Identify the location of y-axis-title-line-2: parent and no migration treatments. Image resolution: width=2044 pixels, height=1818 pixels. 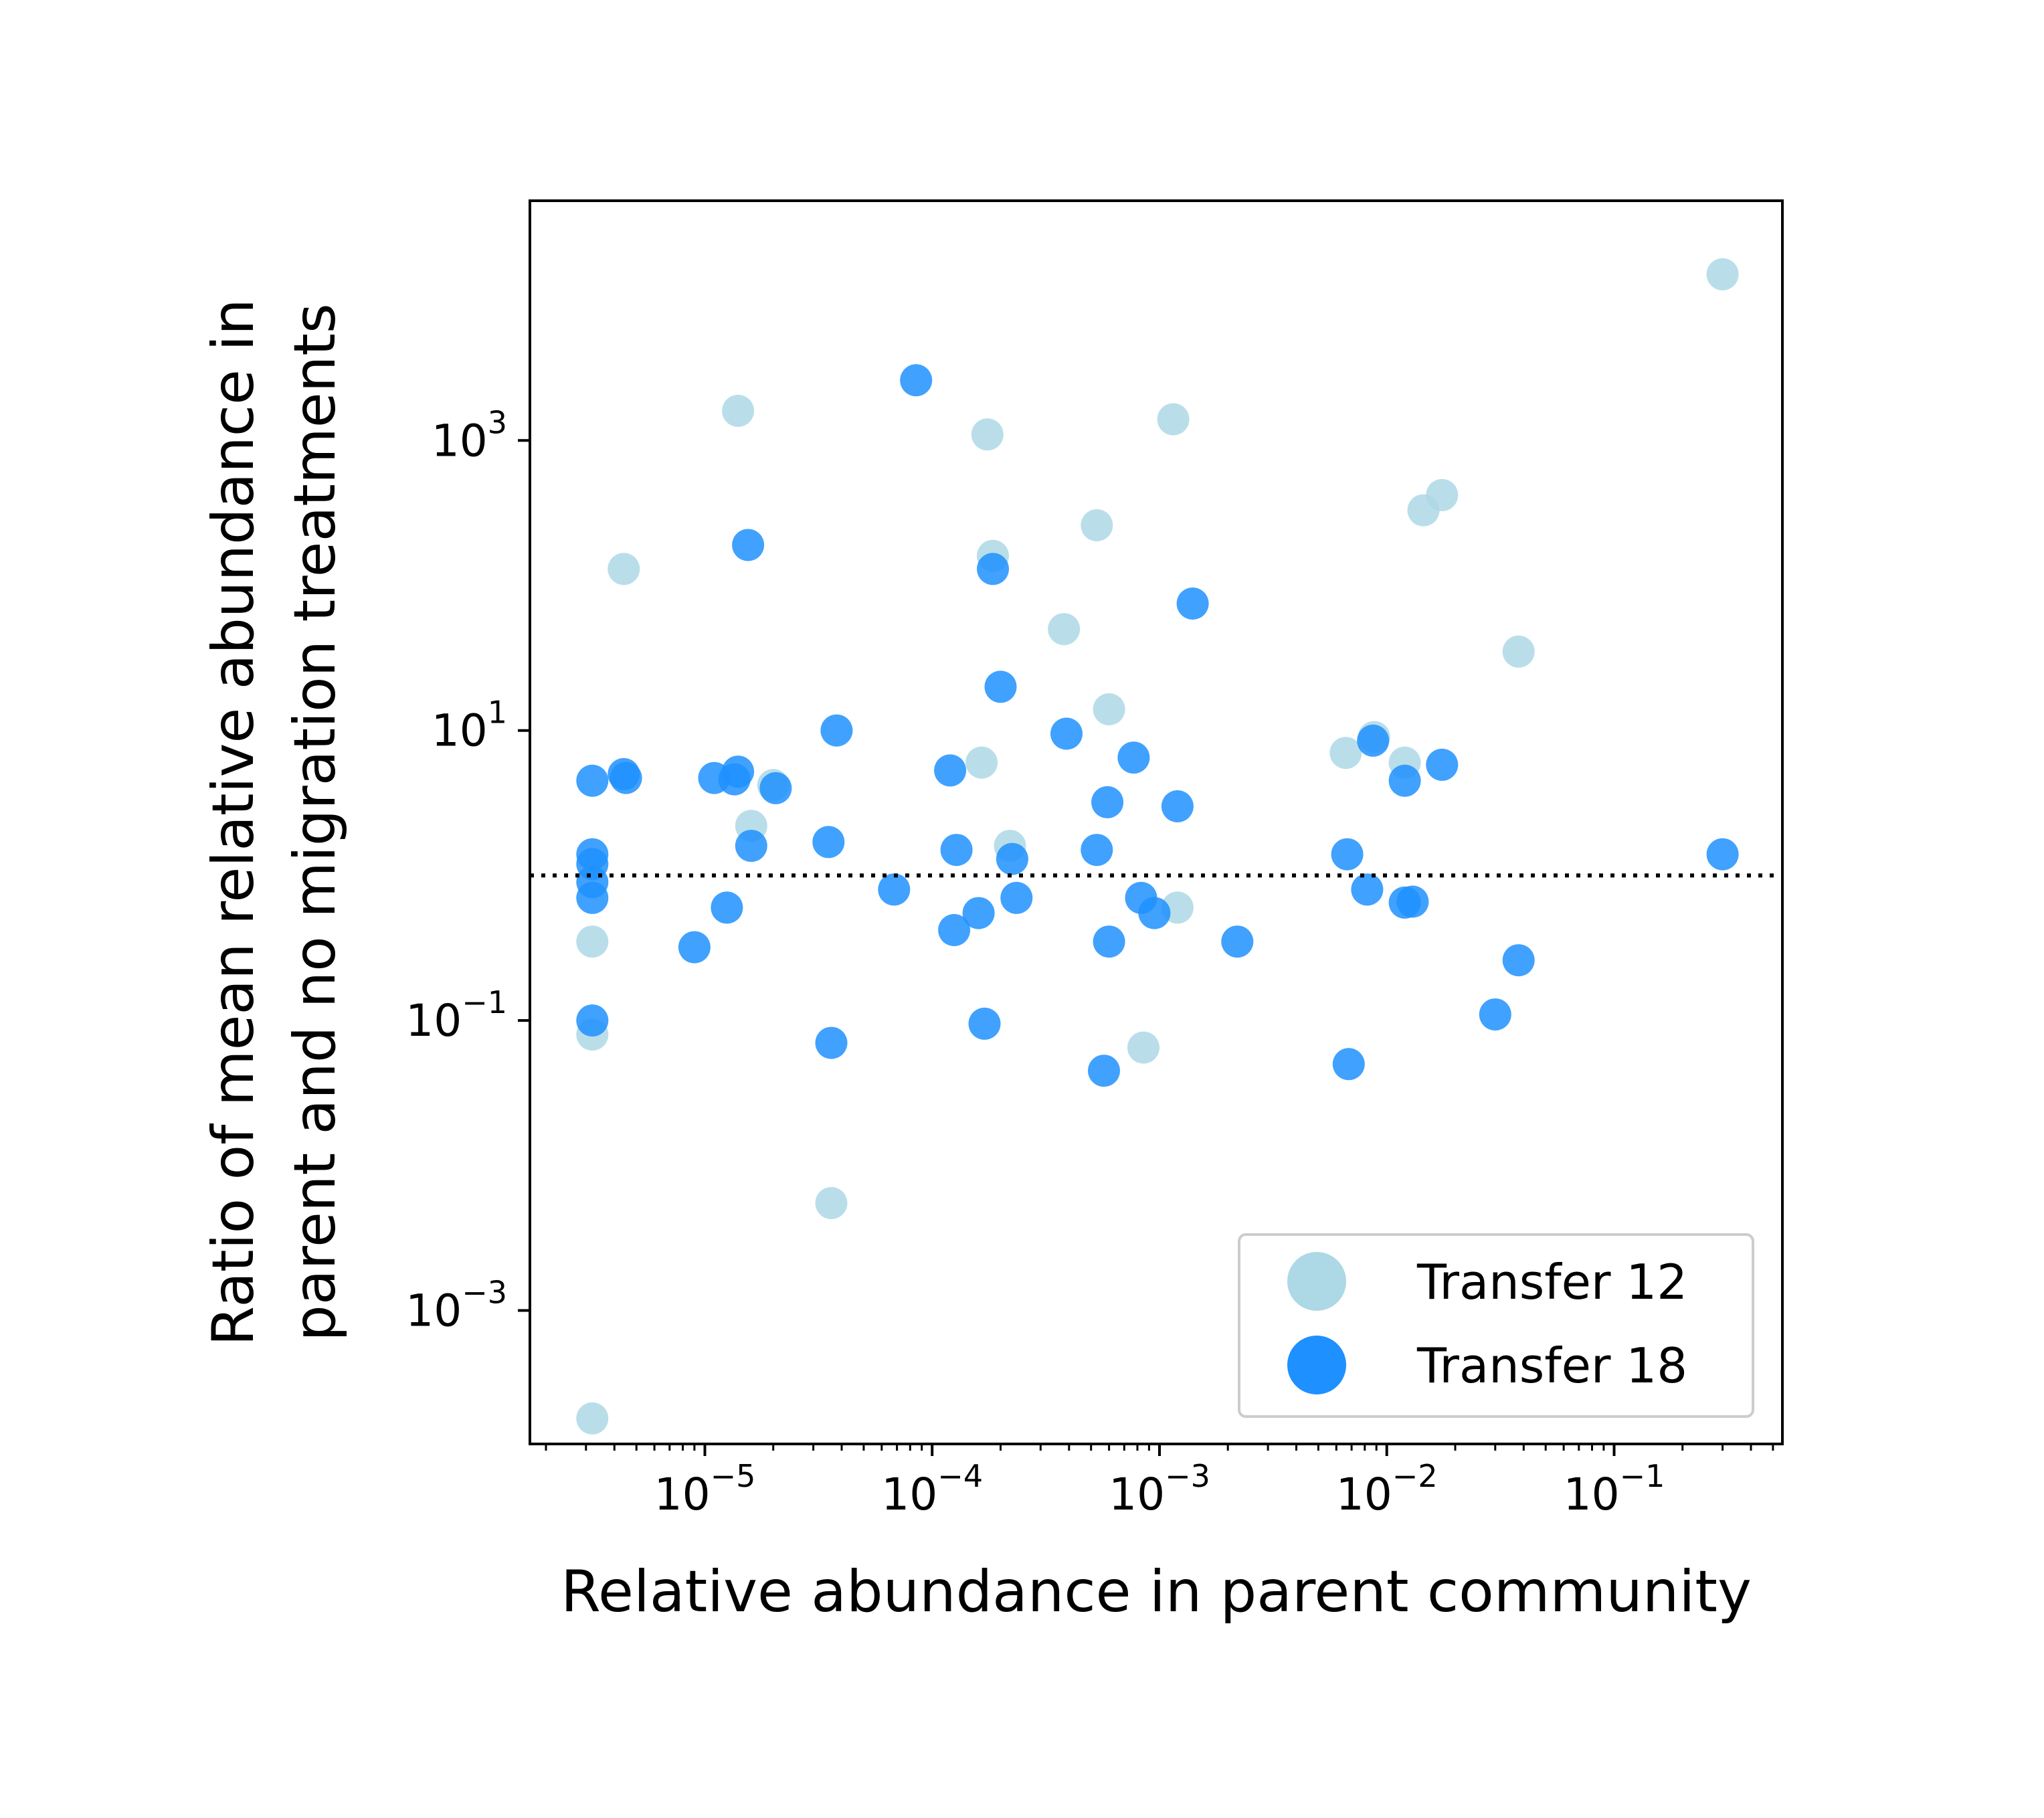
(315, 822).